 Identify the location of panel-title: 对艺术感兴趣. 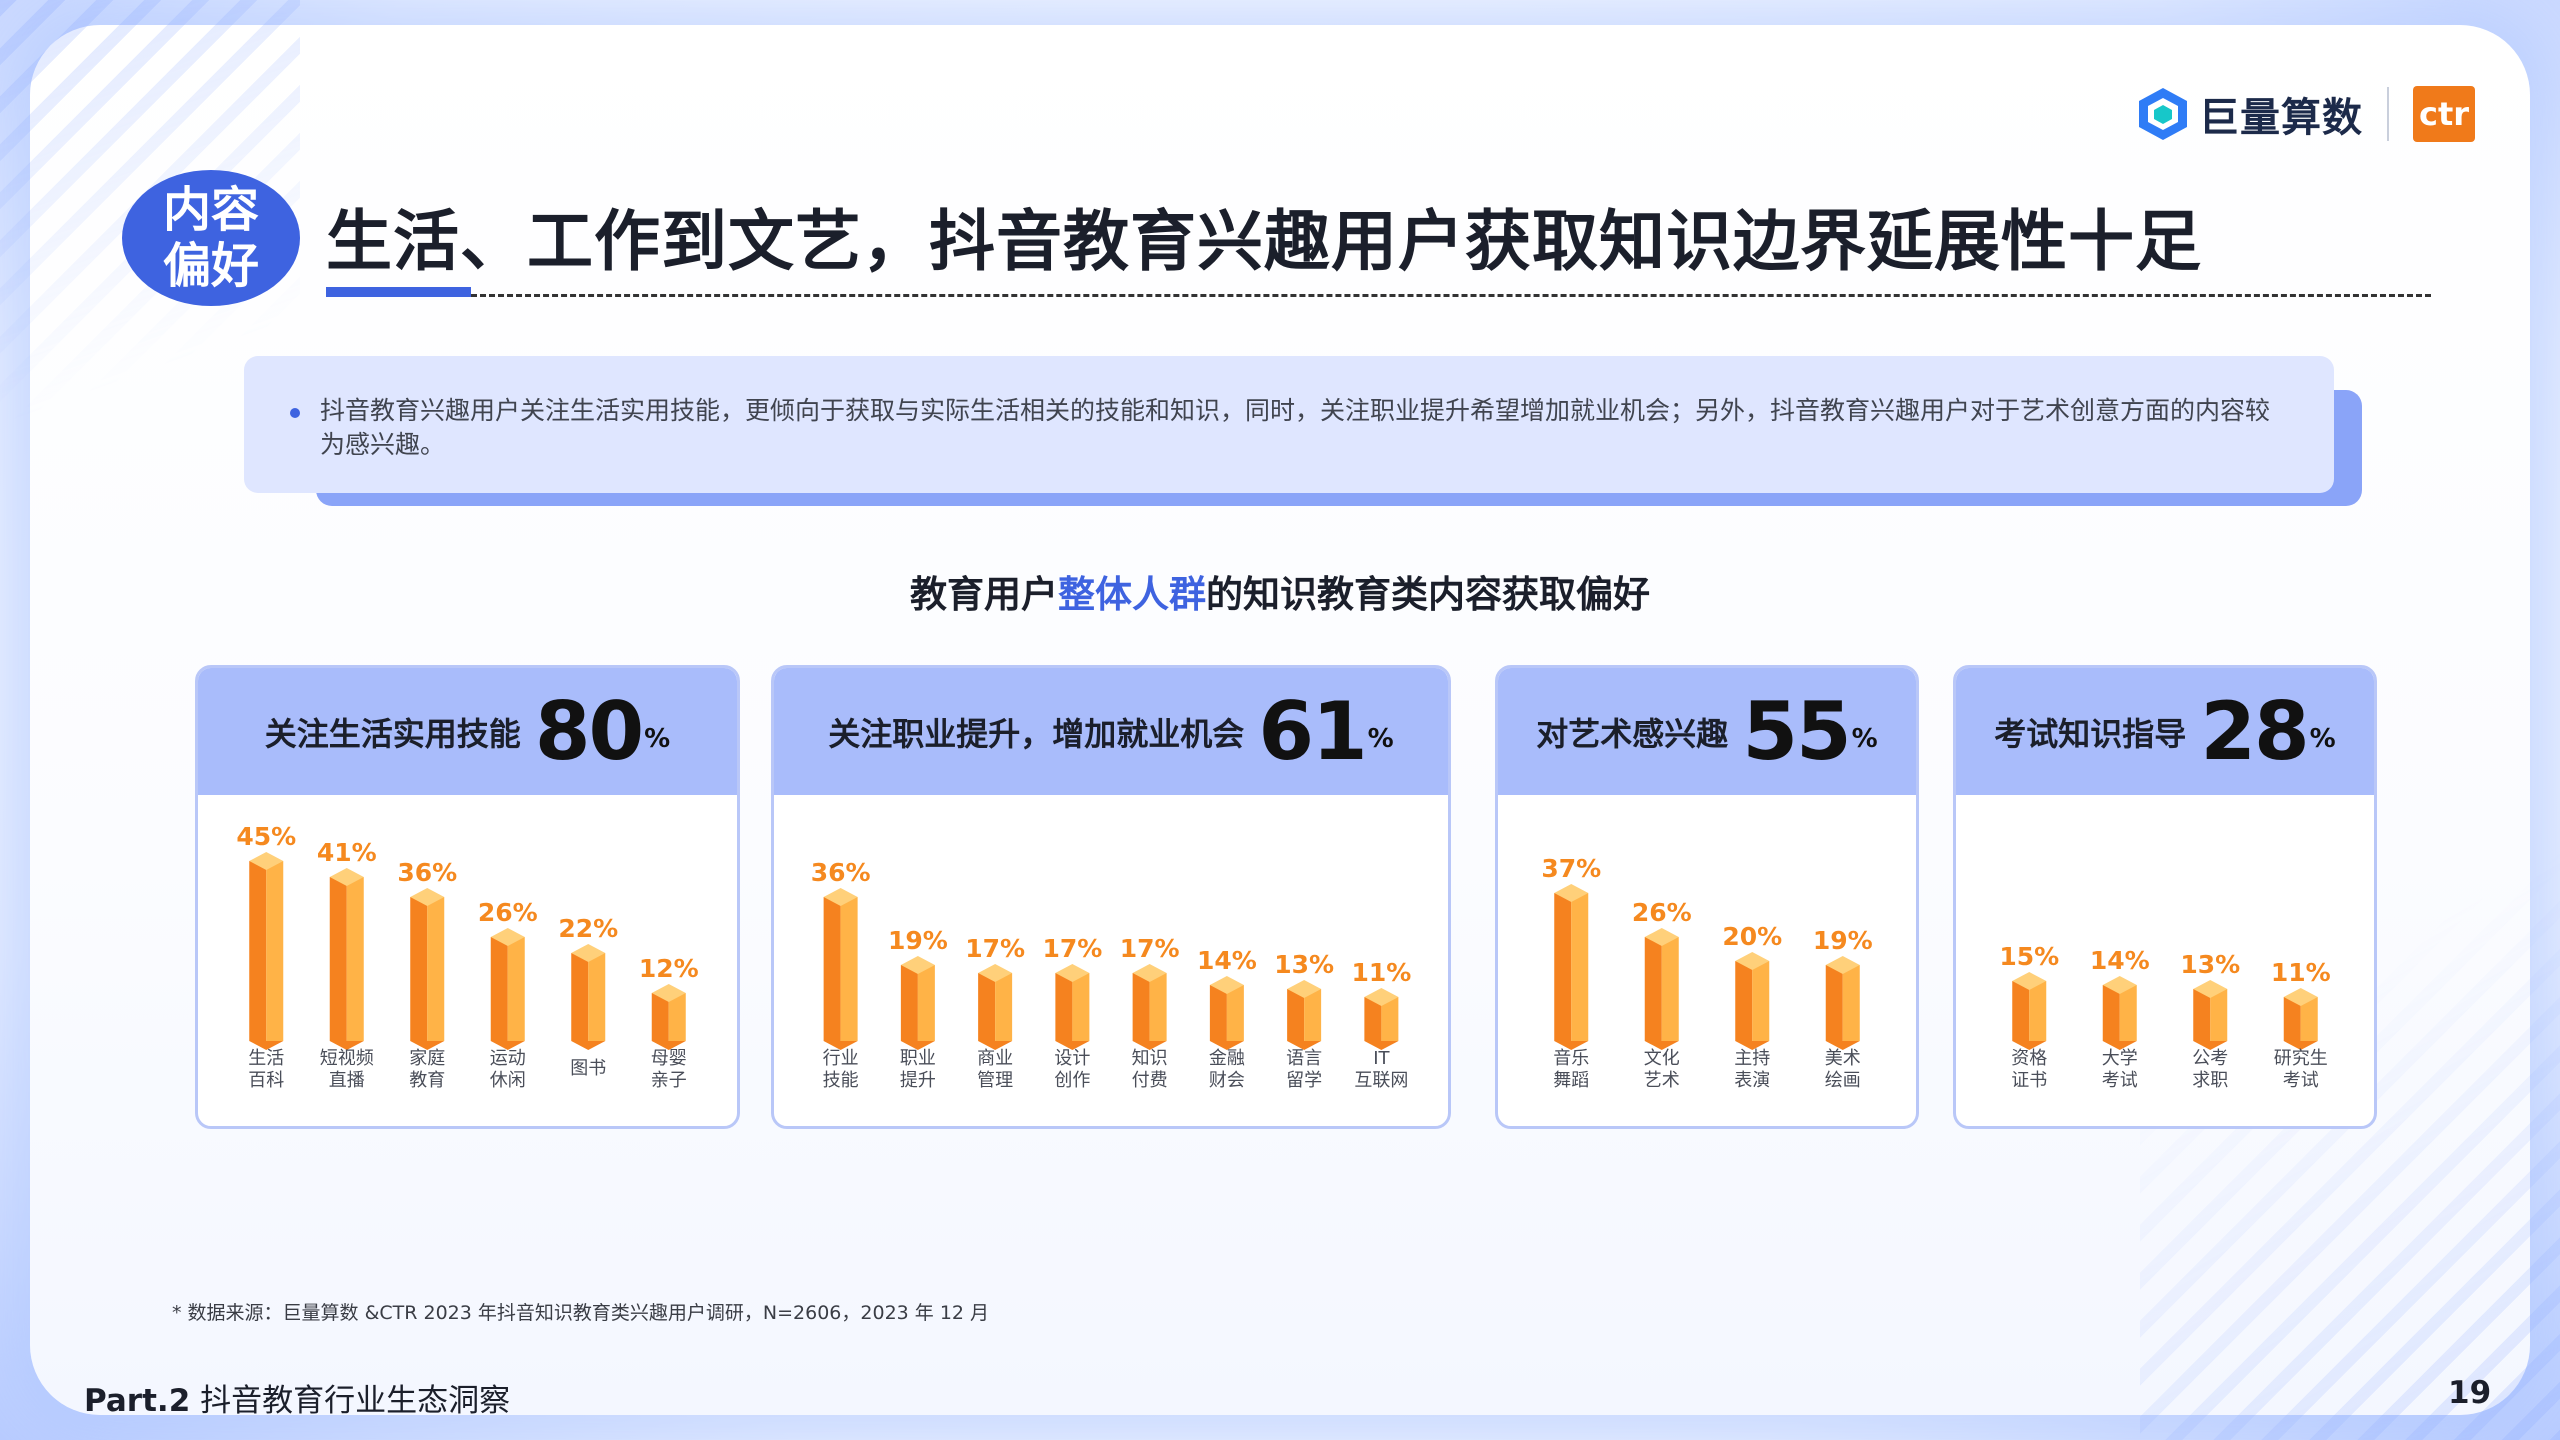
(1632, 733).